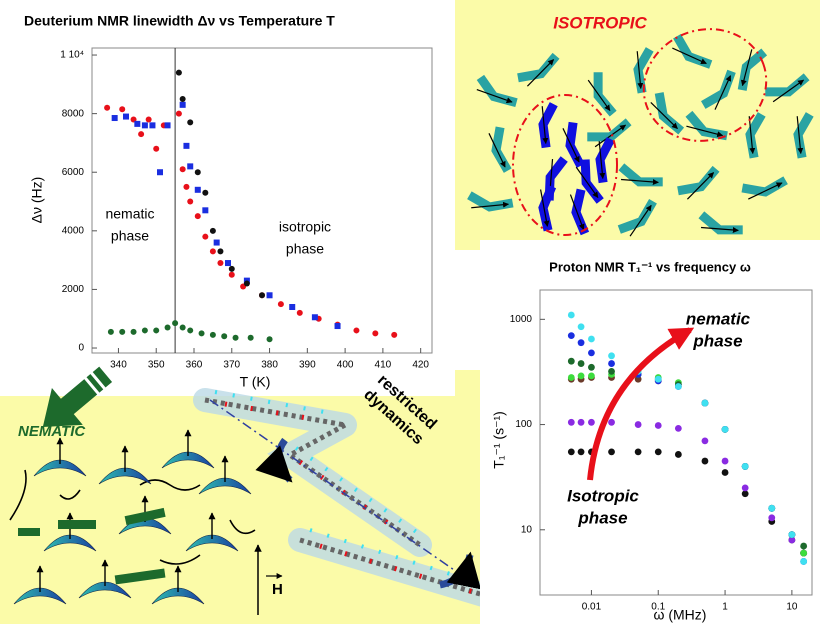 This screenshot has height=624, width=820. Describe the element at coordinates (37, 200) in the screenshot. I see `y-axis-label: Δν (Hz)` at that location.